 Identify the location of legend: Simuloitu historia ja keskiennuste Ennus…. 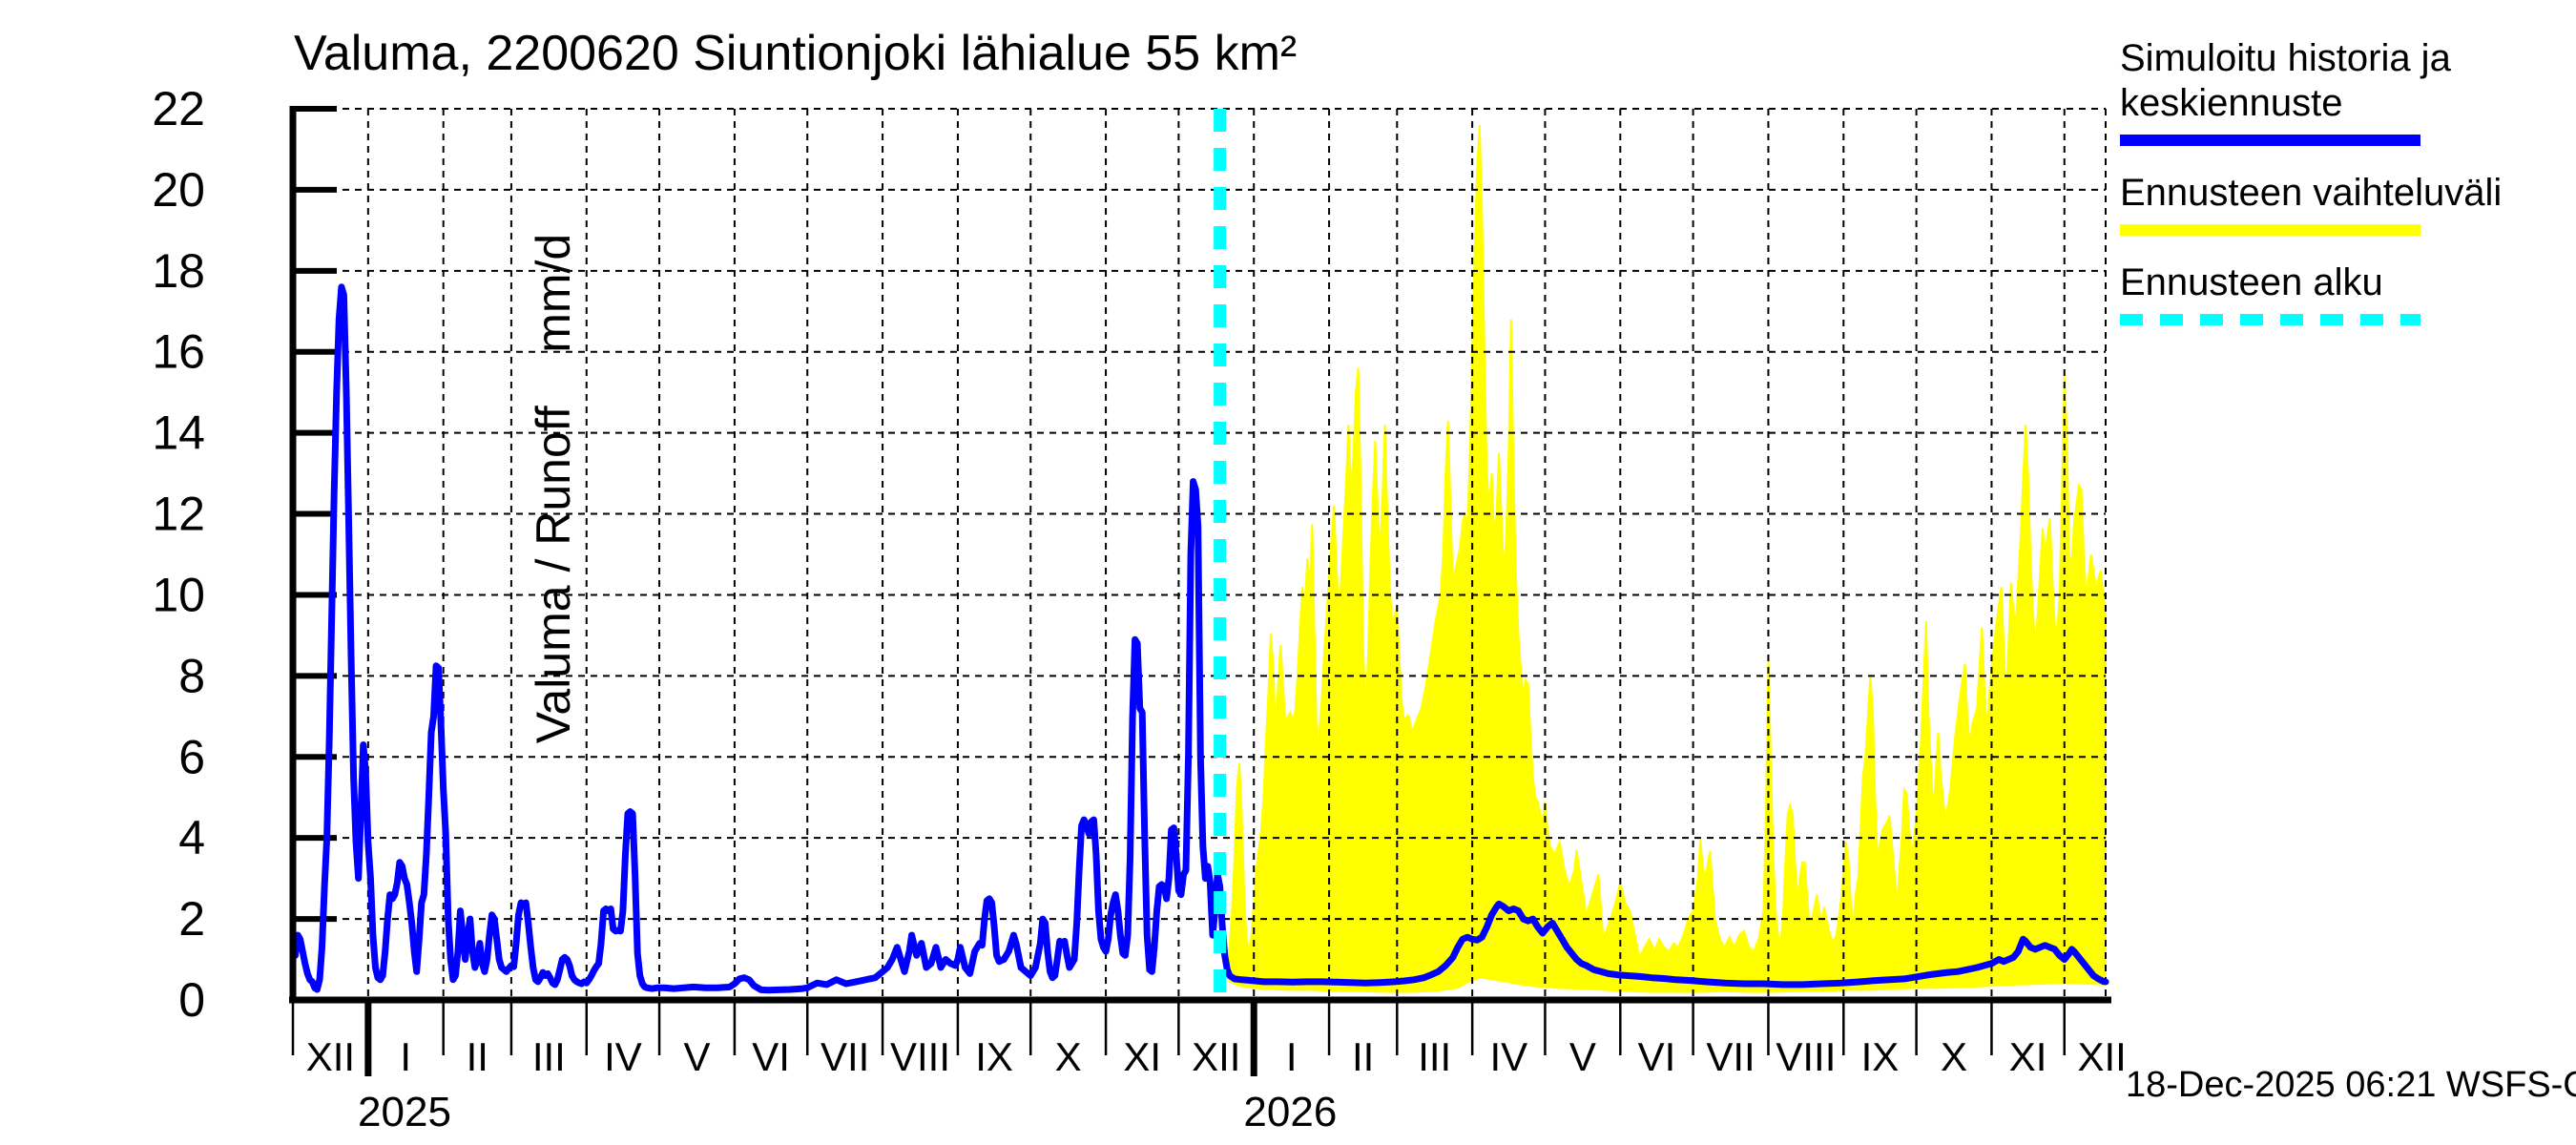
(2339, 193).